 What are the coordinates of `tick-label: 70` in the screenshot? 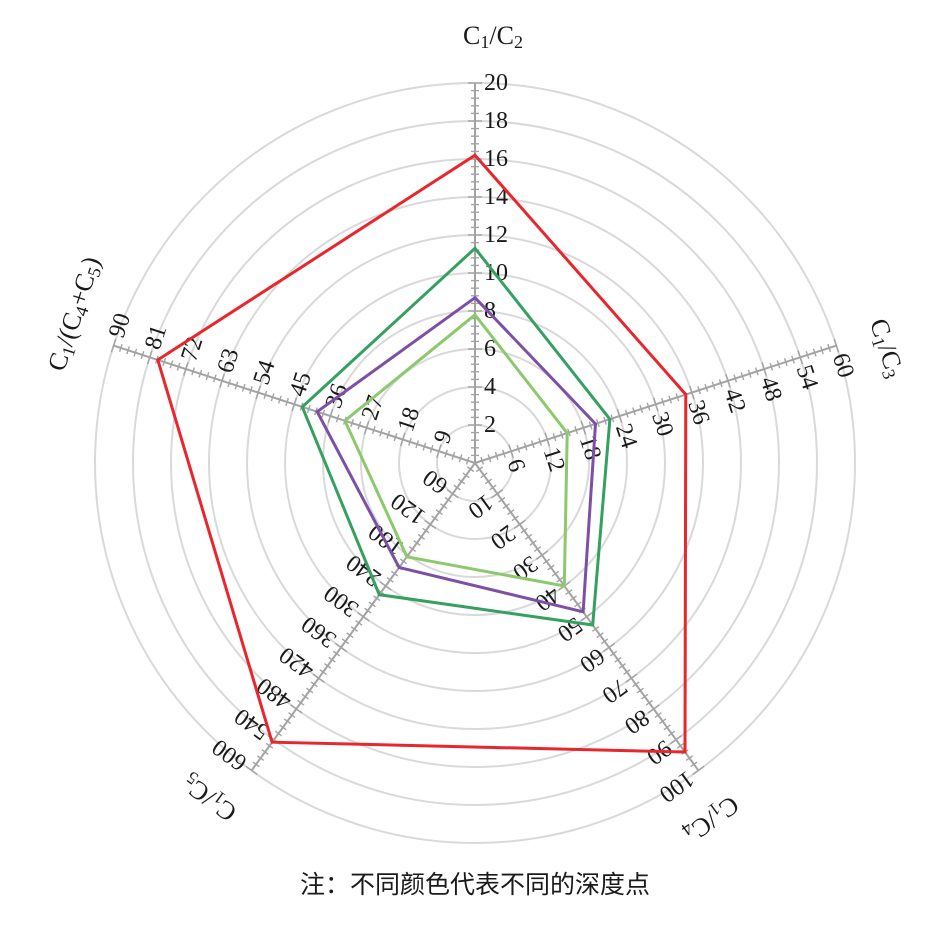 It's located at (614, 690).